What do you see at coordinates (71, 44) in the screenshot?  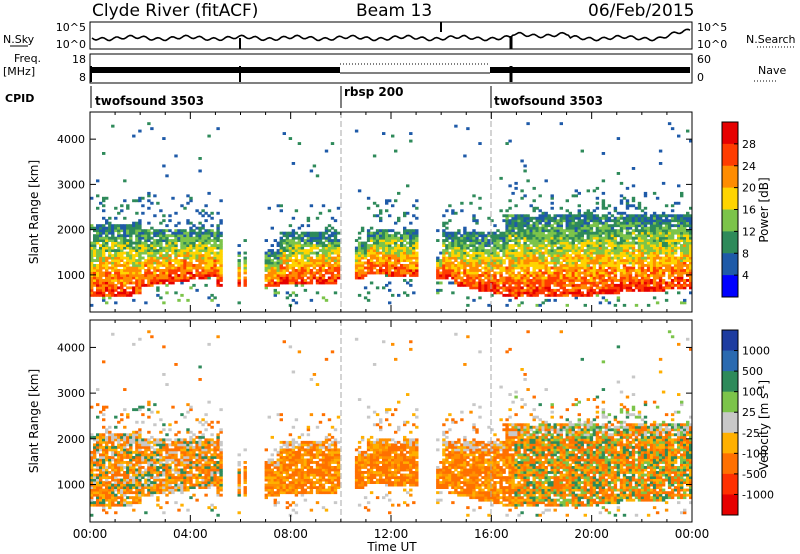 I see `nsky-tick-bottom: 10^0` at bounding box center [71, 44].